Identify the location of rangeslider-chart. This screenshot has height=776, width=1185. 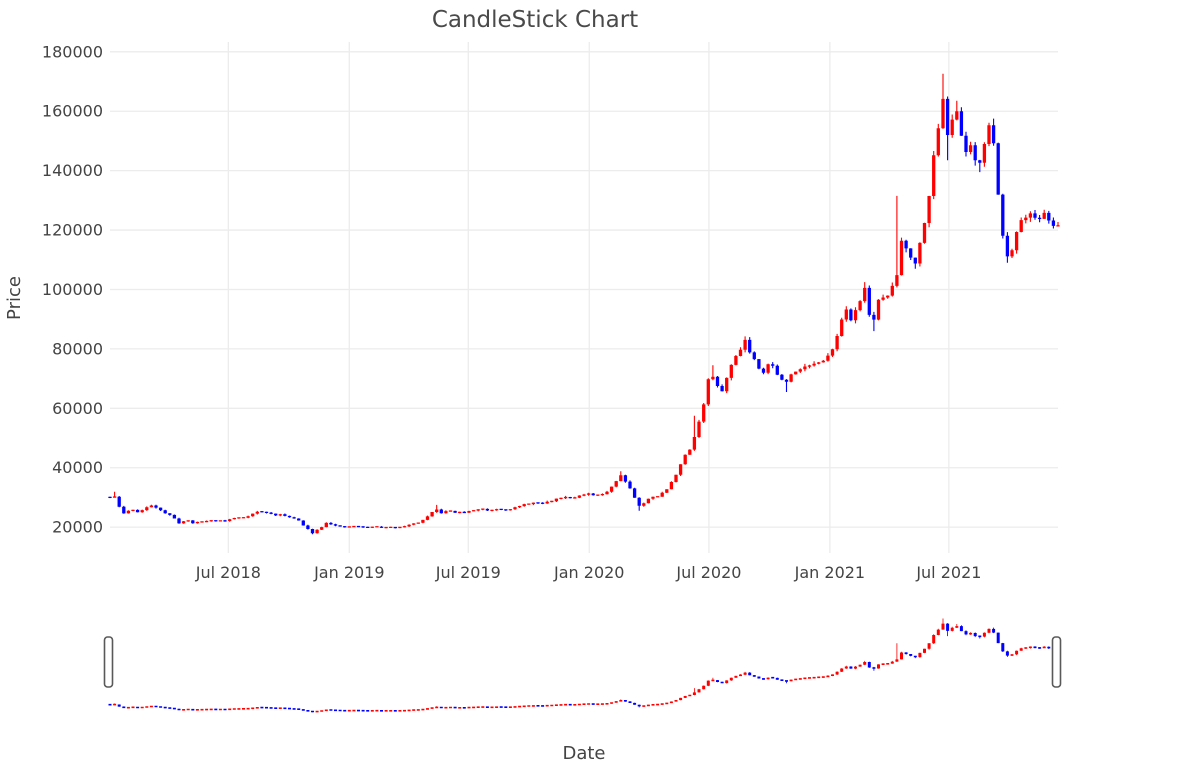
(584, 665).